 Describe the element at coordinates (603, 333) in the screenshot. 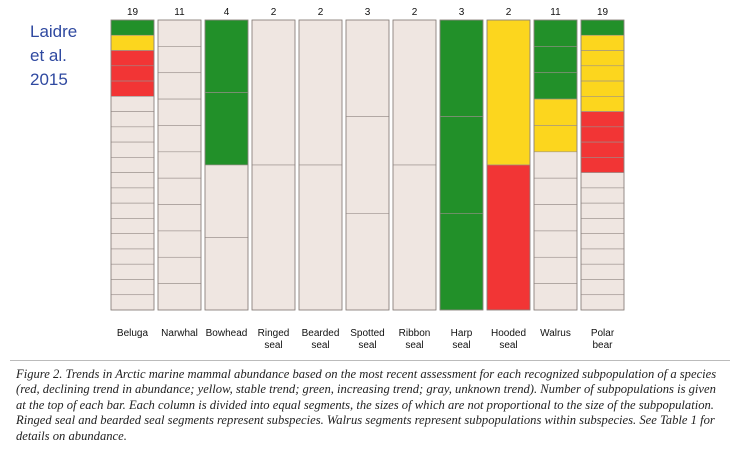

I see `species-label: Polar` at that location.